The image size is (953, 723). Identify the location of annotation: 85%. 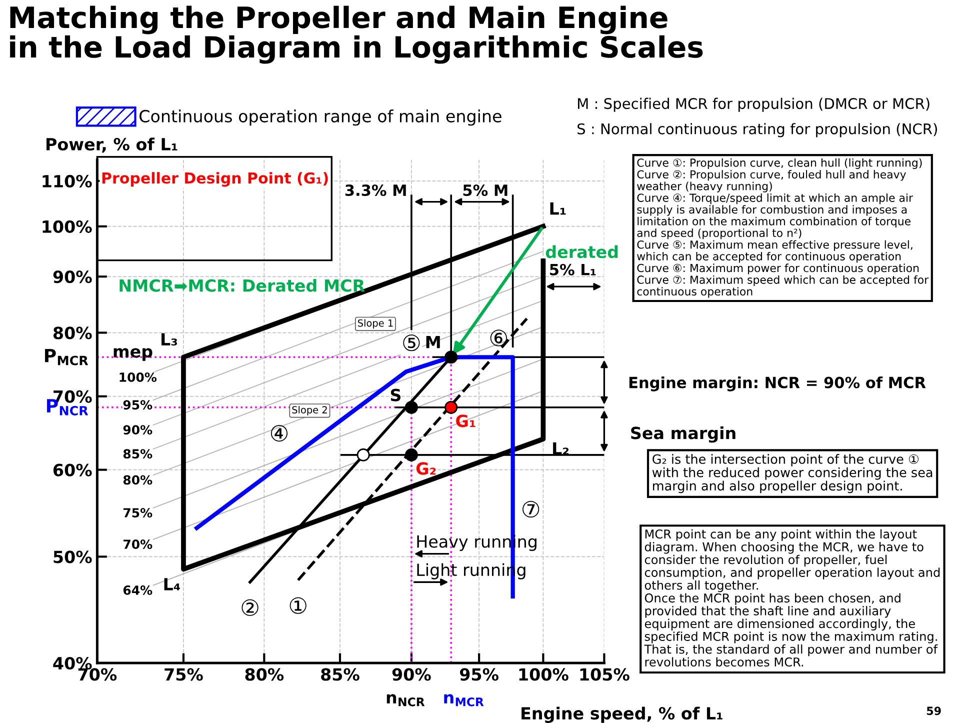
(137, 454).